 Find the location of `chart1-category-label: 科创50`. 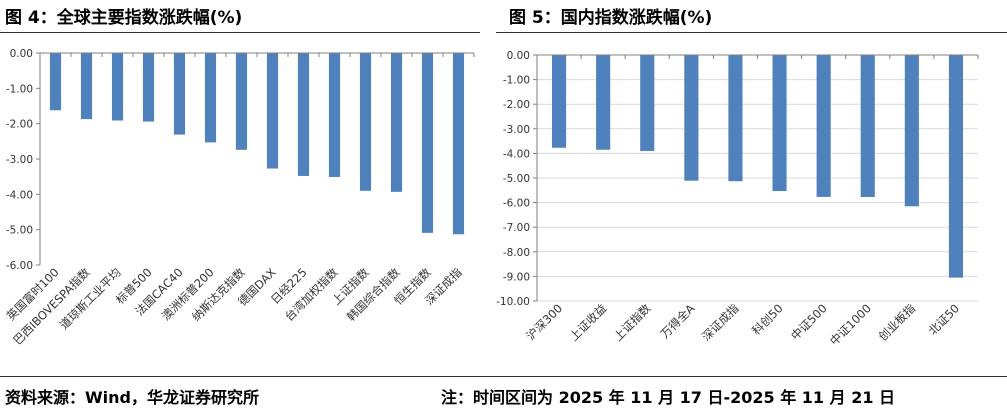

chart1-category-label: 科创50 is located at coordinates (767, 319).